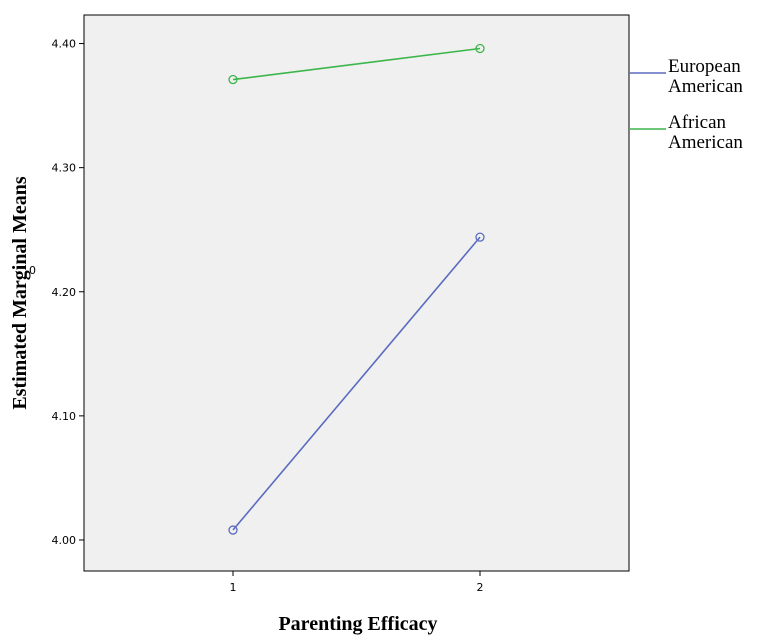  What do you see at coordinates (480, 587) in the screenshot?
I see `x-tick-label: 2` at bounding box center [480, 587].